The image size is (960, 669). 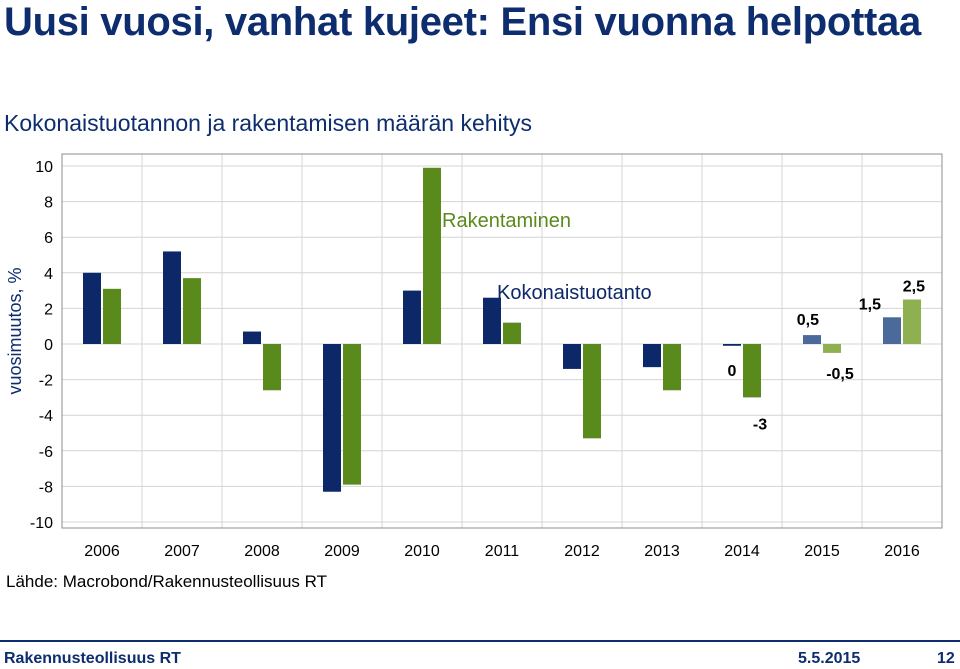 What do you see at coordinates (252, 337) in the screenshot?
I see `bar-kokonaistuotanto-2008` at bounding box center [252, 337].